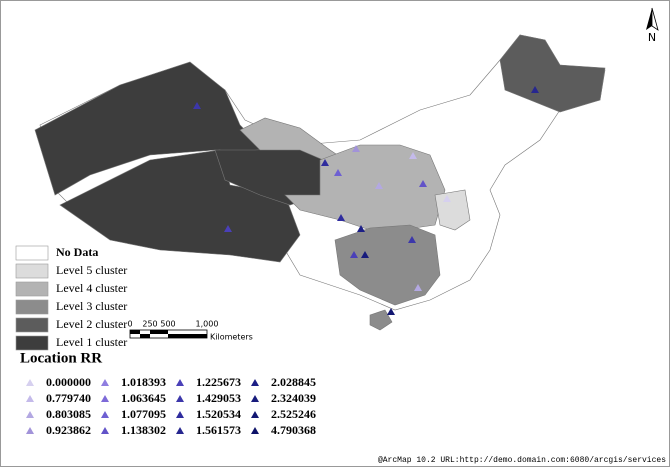 The height and width of the screenshot is (467, 670). I want to click on rr-title: Location RR, so click(61, 358).